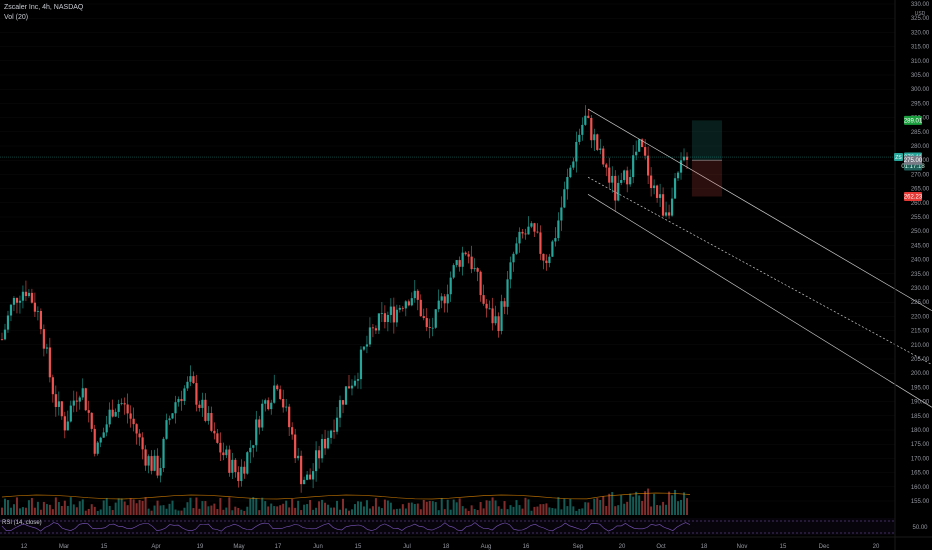 The image size is (932, 550). I want to click on y-tick-label: 265.00, so click(920, 190).